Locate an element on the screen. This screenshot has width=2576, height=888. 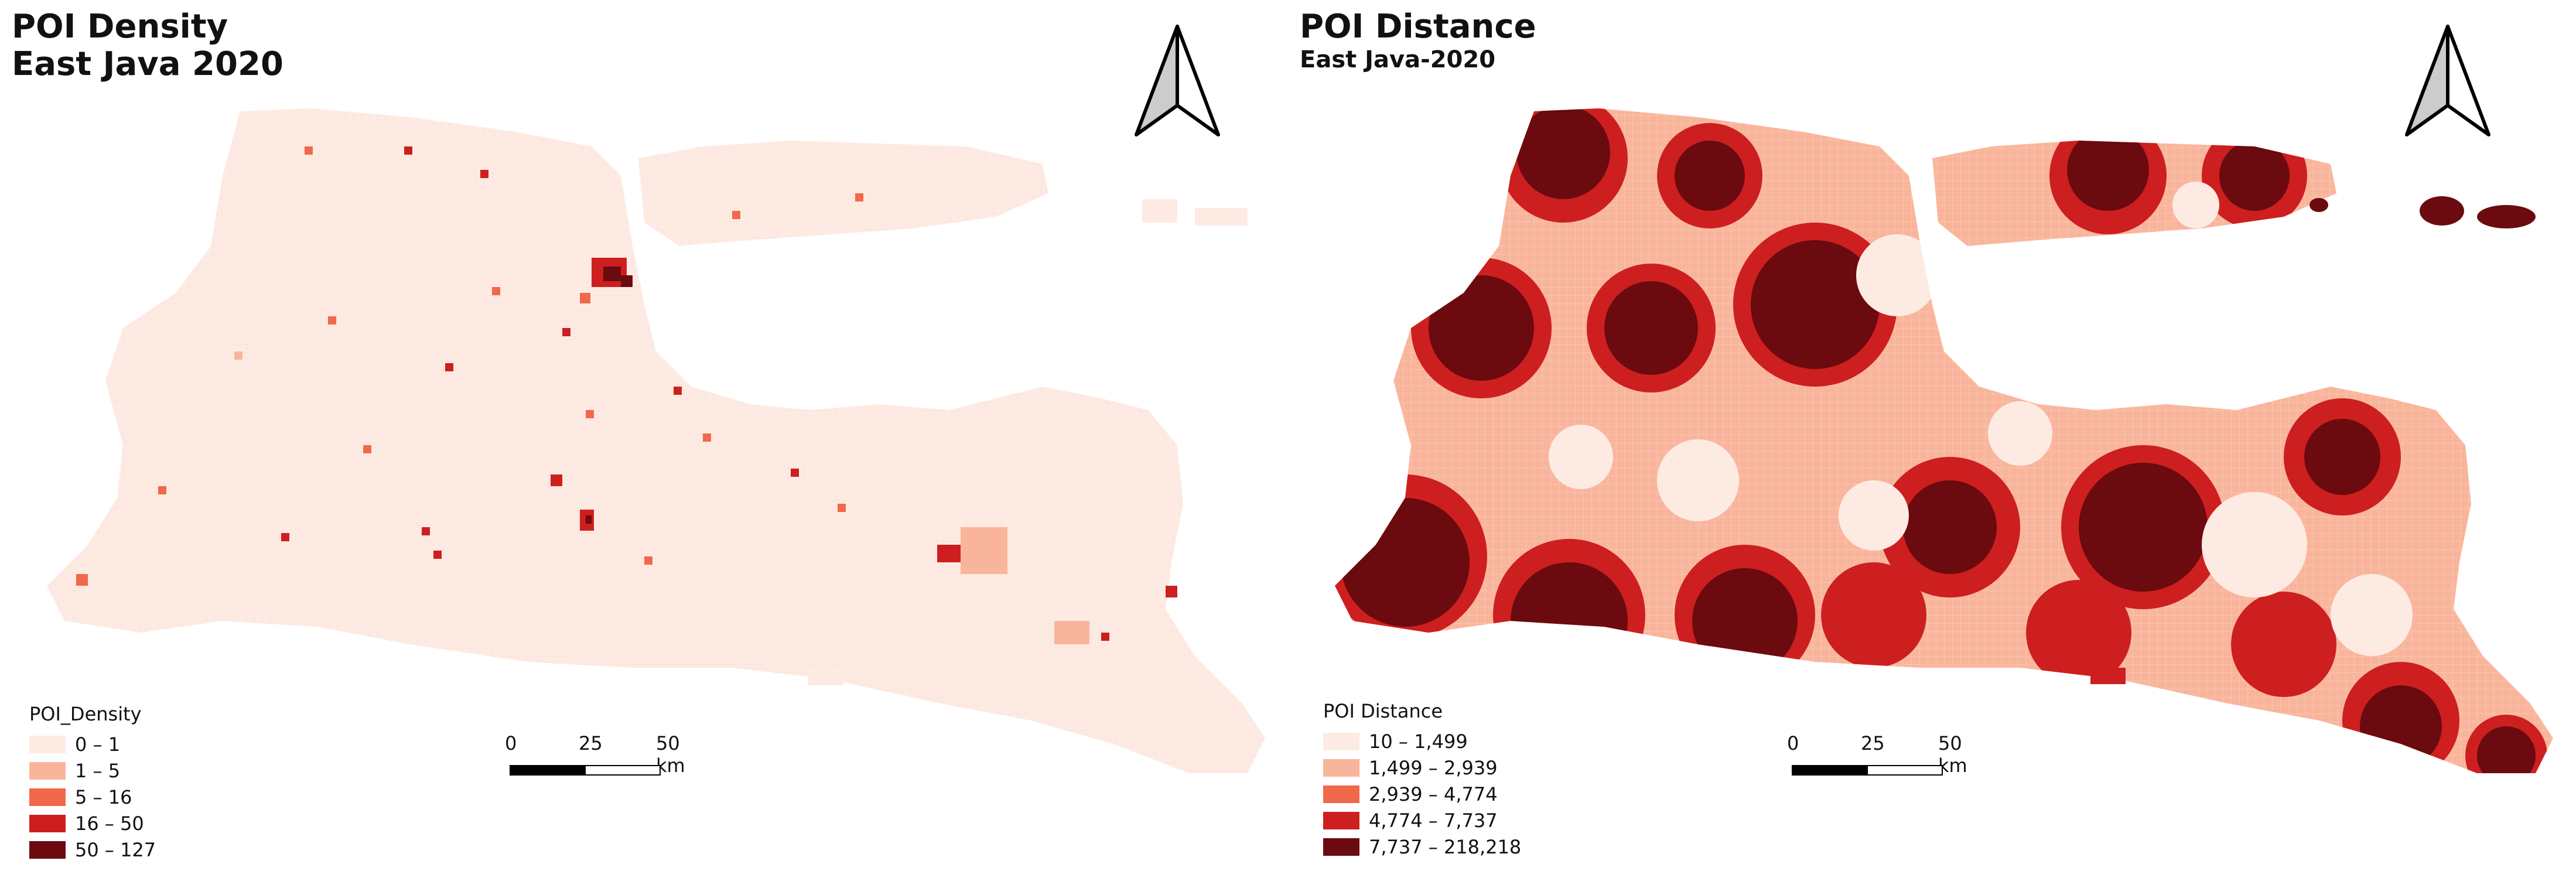
legend-item: 16 – 50 is located at coordinates (92, 823).